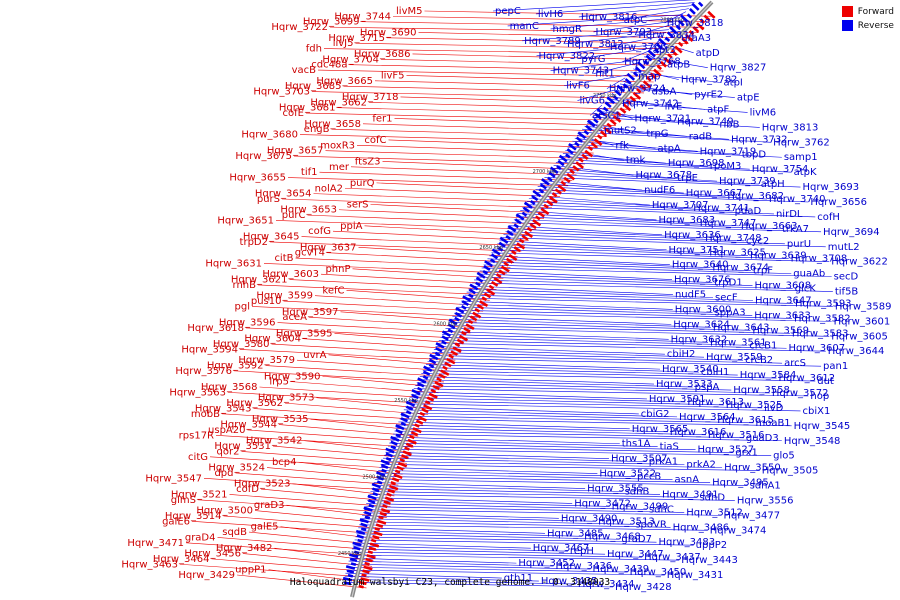 This screenshot has width=900, height=600. What do you see at coordinates (269, 505) in the screenshot?
I see `forward-gene-label: graD3` at bounding box center [269, 505].